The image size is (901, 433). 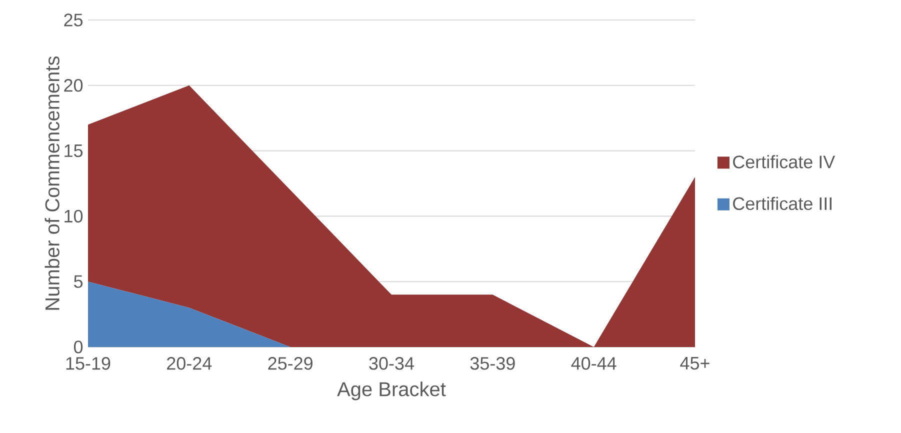 What do you see at coordinates (492, 363) in the screenshot?
I see `x-tick-label: 35-39` at bounding box center [492, 363].